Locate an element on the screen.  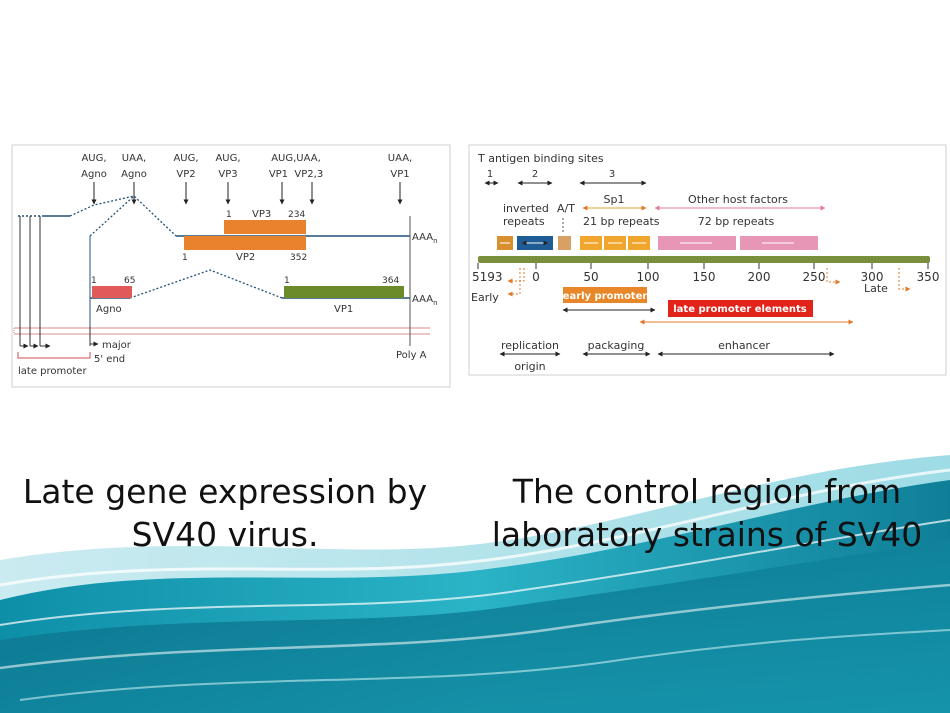
label-agno-b: Agno is located at coordinates (134, 174).